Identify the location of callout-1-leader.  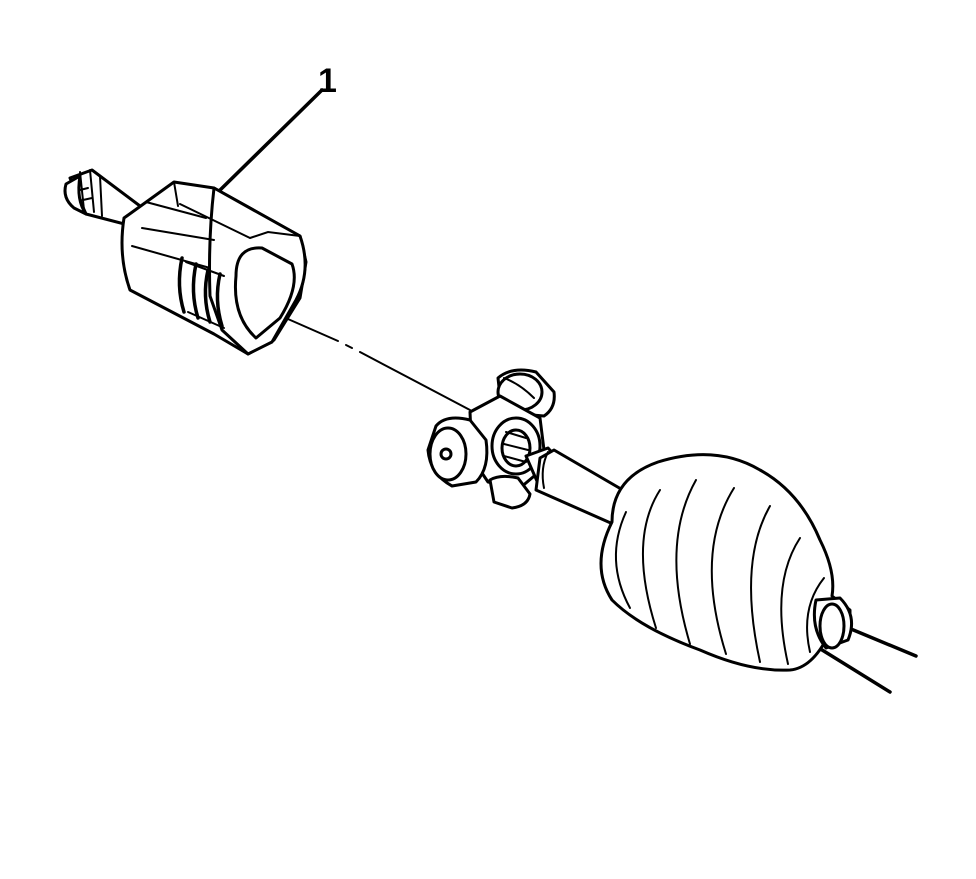
(268, 143).